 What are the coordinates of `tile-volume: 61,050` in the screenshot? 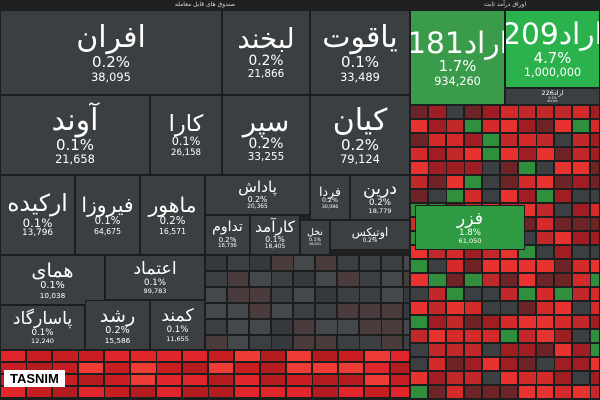 It's located at (470, 241).